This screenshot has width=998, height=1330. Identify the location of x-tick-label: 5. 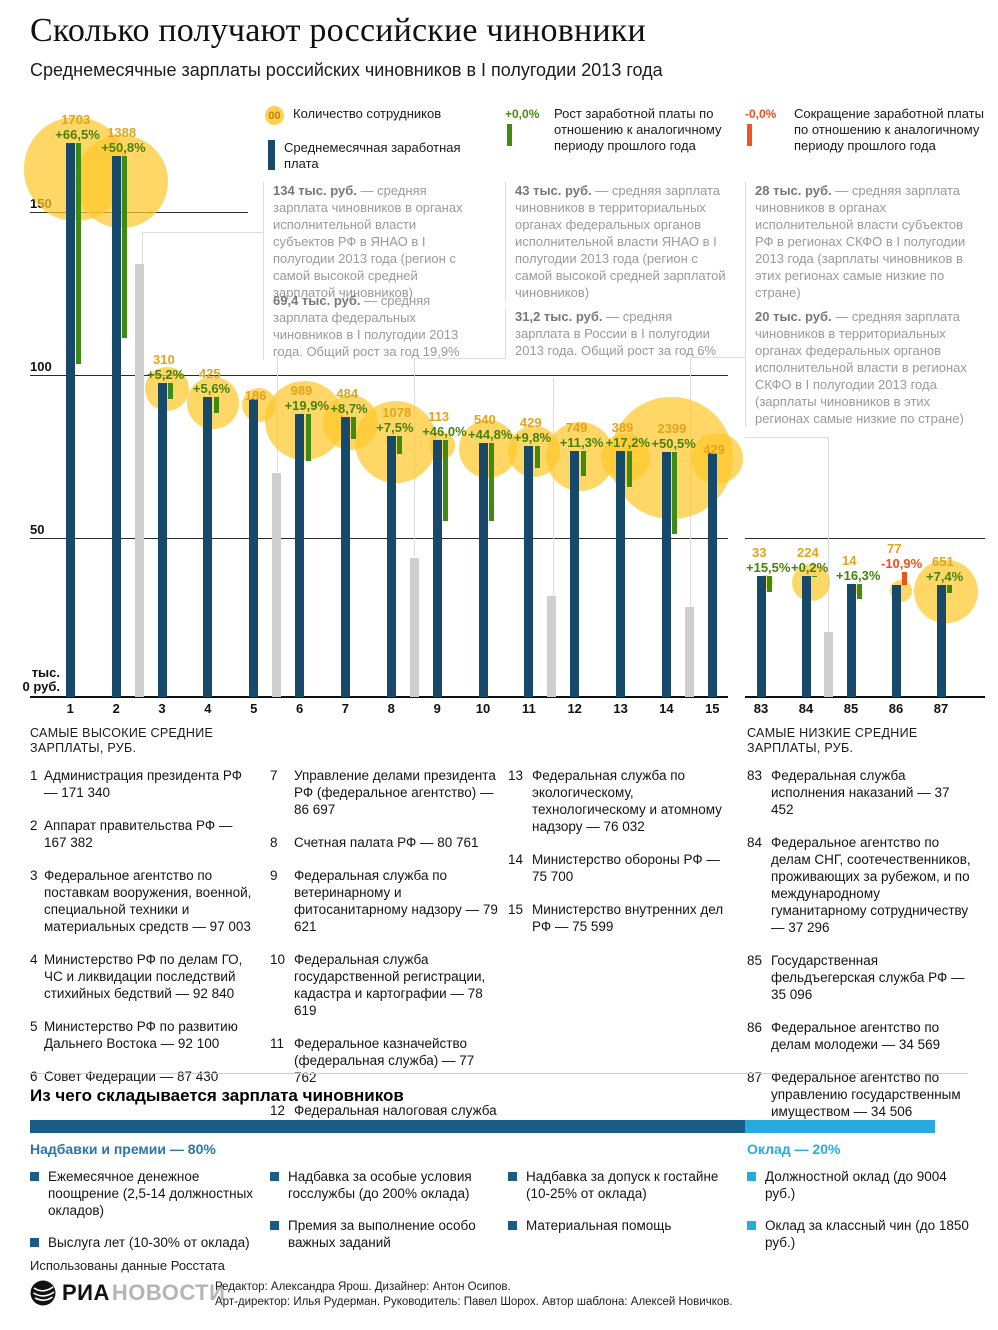
(254, 708).